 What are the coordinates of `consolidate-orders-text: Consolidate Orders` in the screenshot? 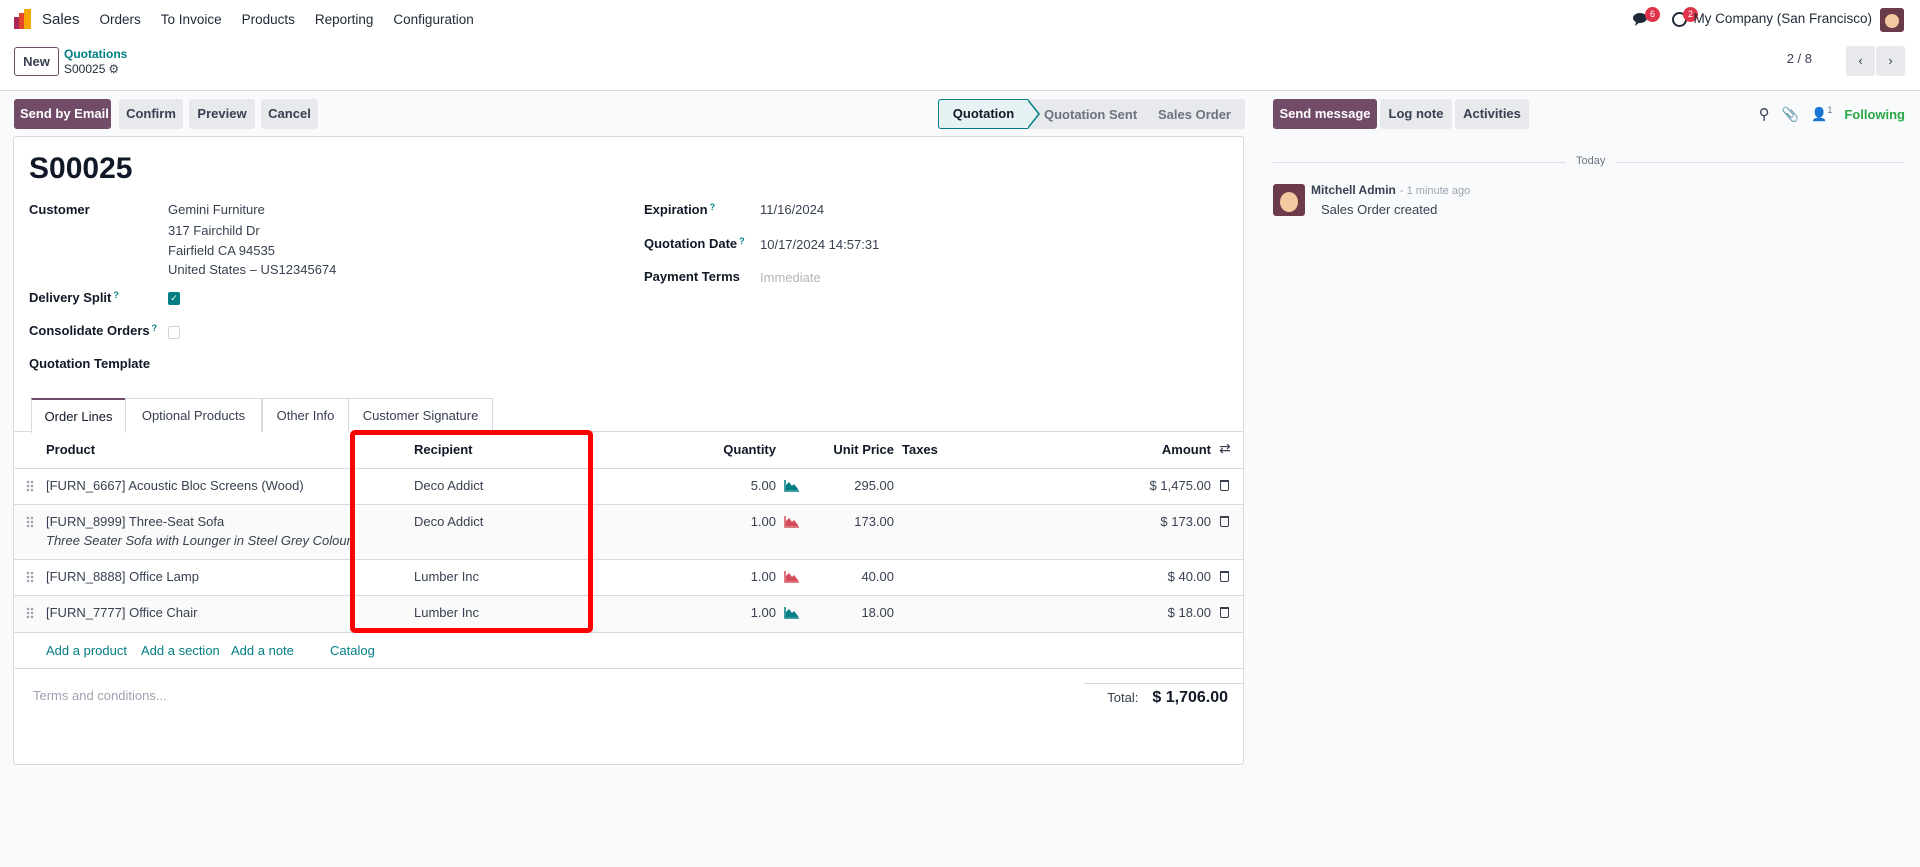 It's located at (89, 330).